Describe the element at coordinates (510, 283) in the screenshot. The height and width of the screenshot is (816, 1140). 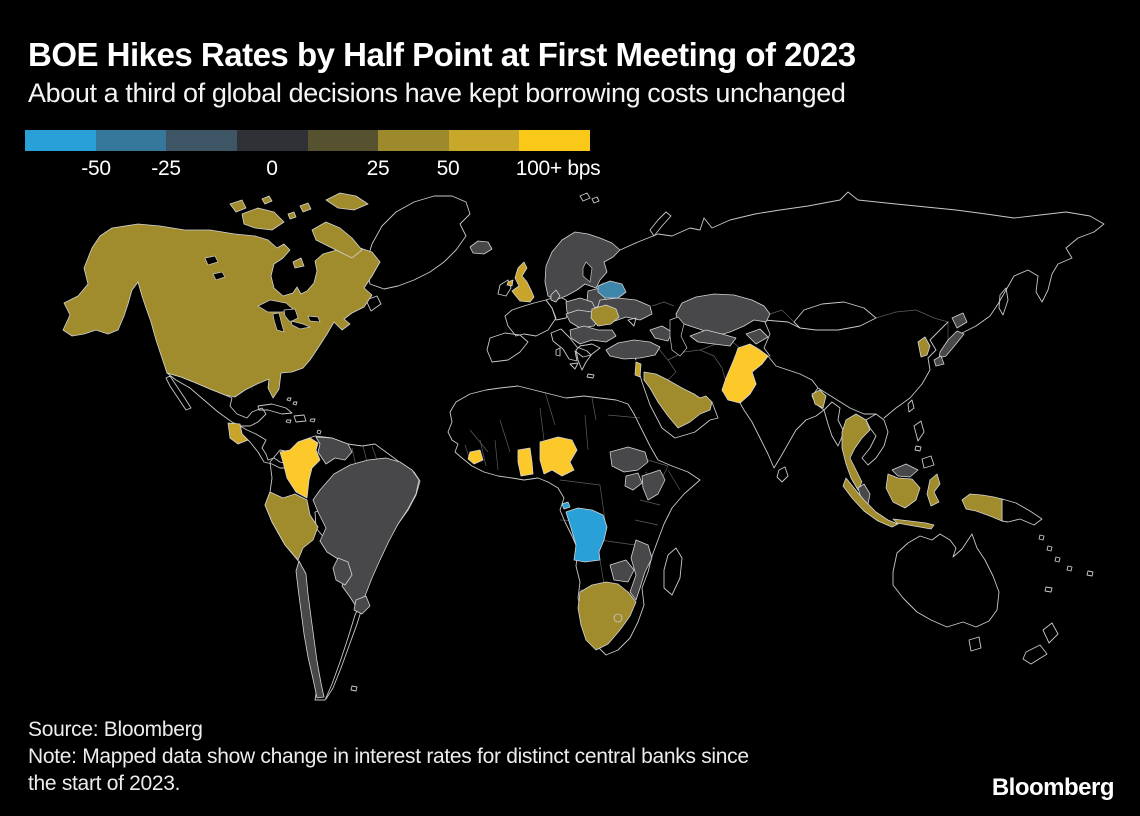
I see `northern-ireland` at that location.